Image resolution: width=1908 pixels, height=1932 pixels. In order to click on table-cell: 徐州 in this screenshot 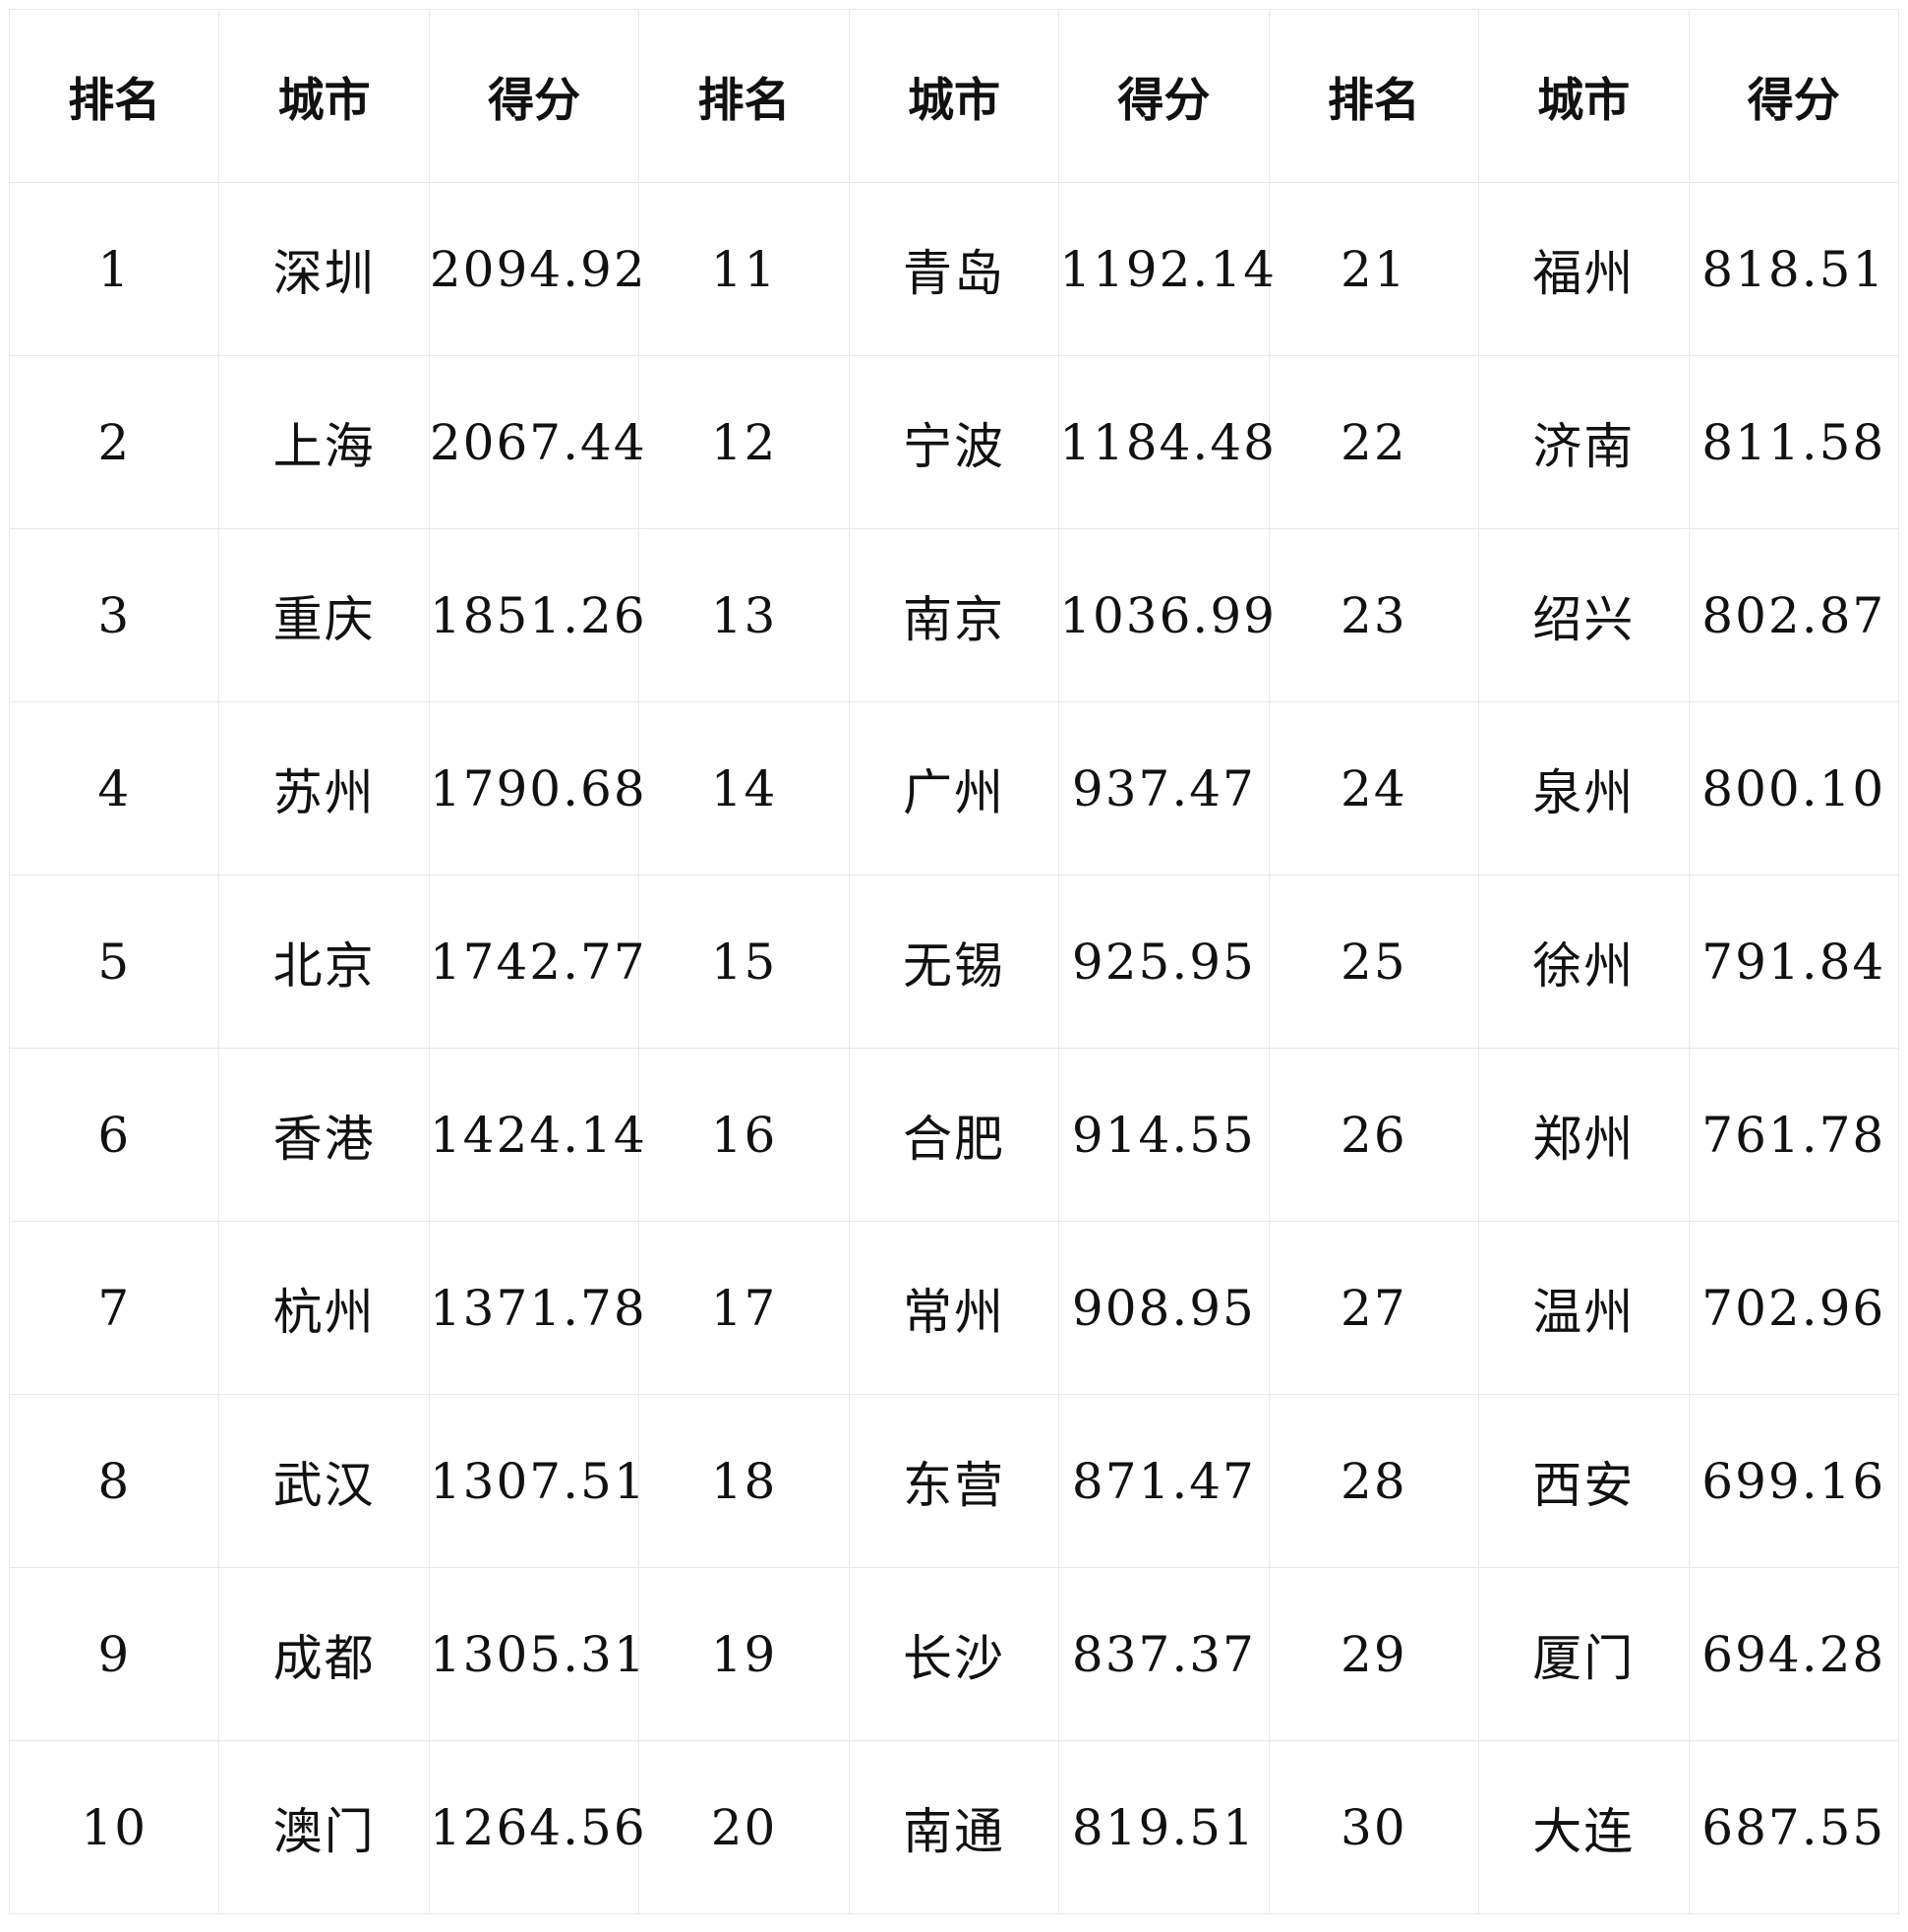, I will do `click(1584, 962)`.